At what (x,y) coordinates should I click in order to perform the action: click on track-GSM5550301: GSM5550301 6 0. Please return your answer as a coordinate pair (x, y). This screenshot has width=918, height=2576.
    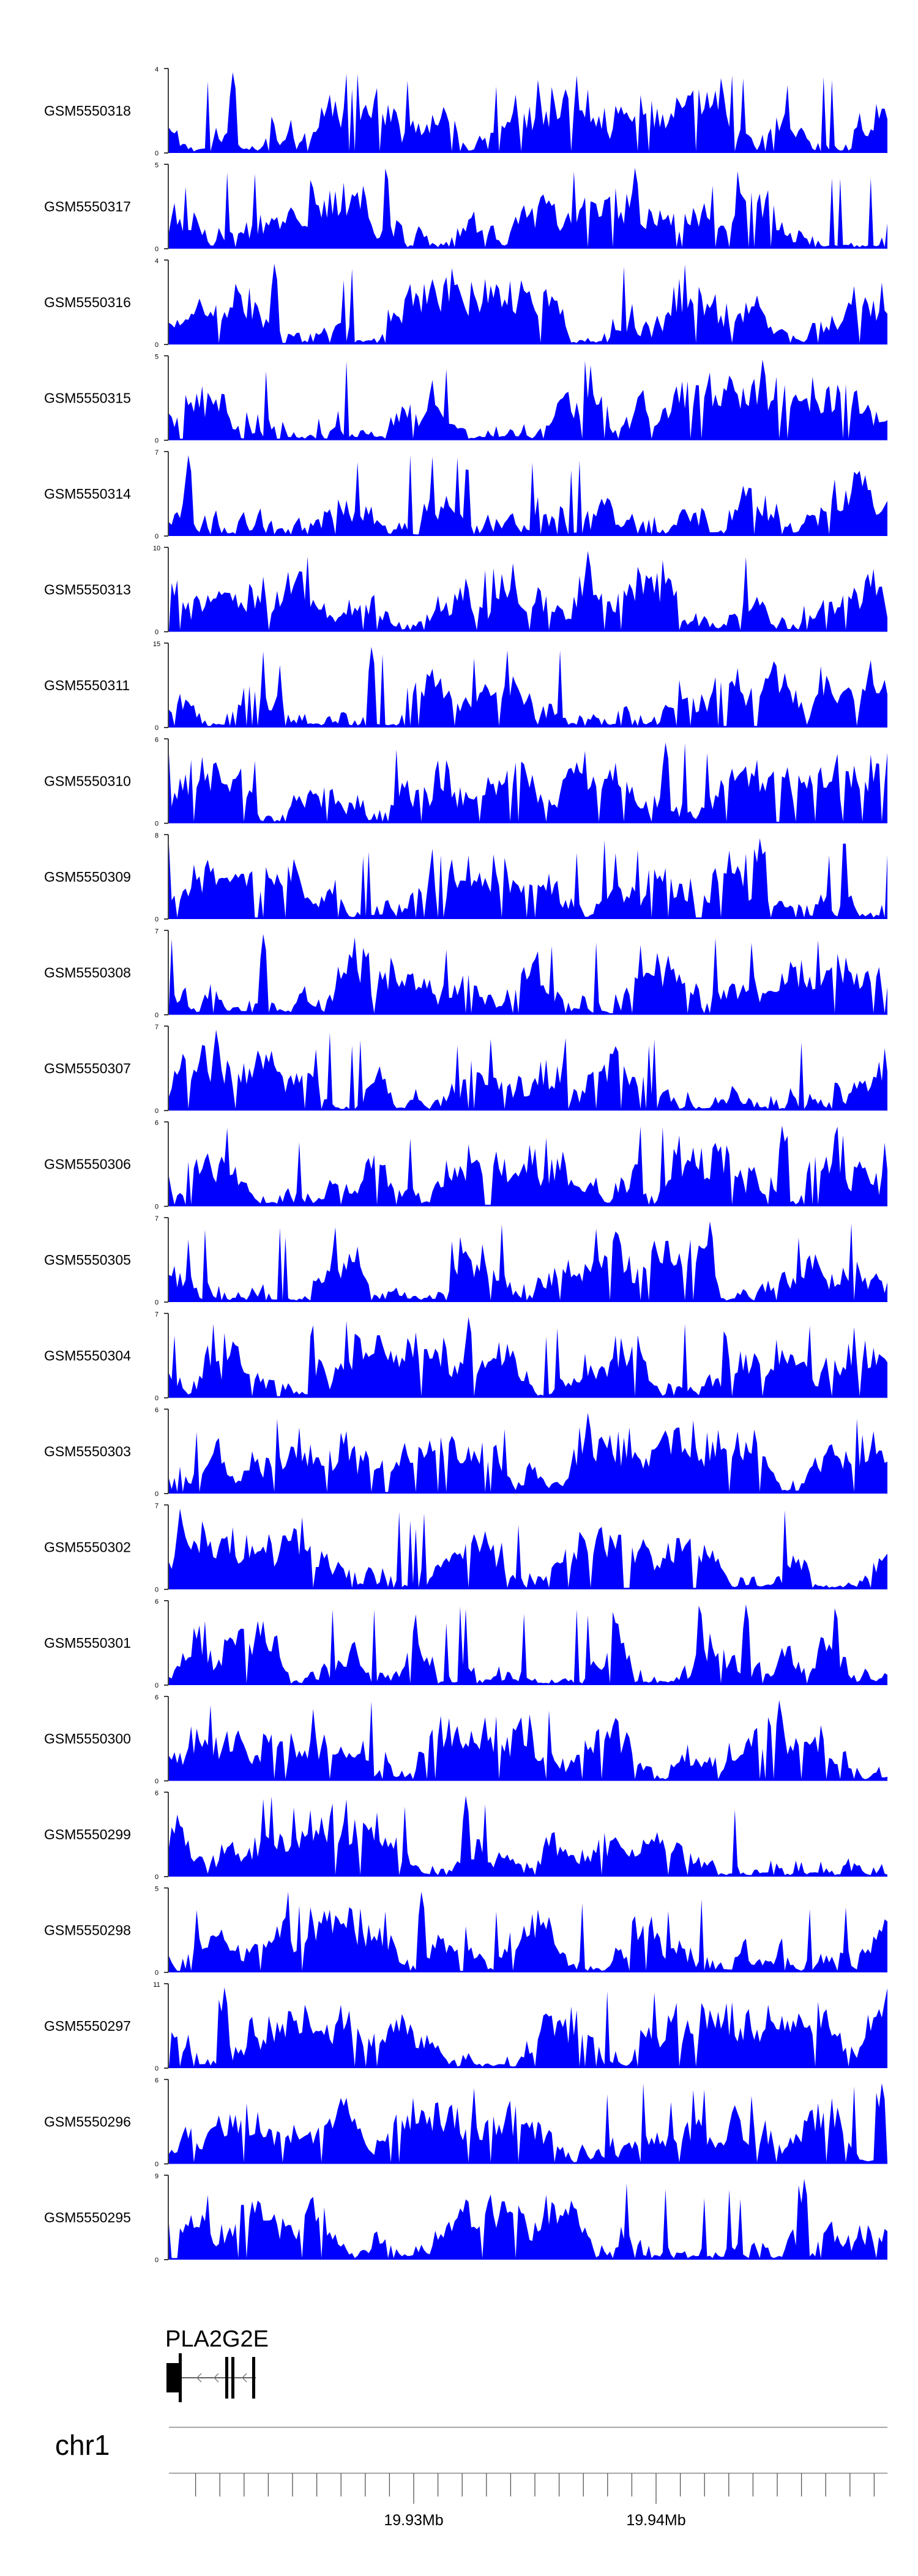
    Looking at the image, I should click on (465, 1643).